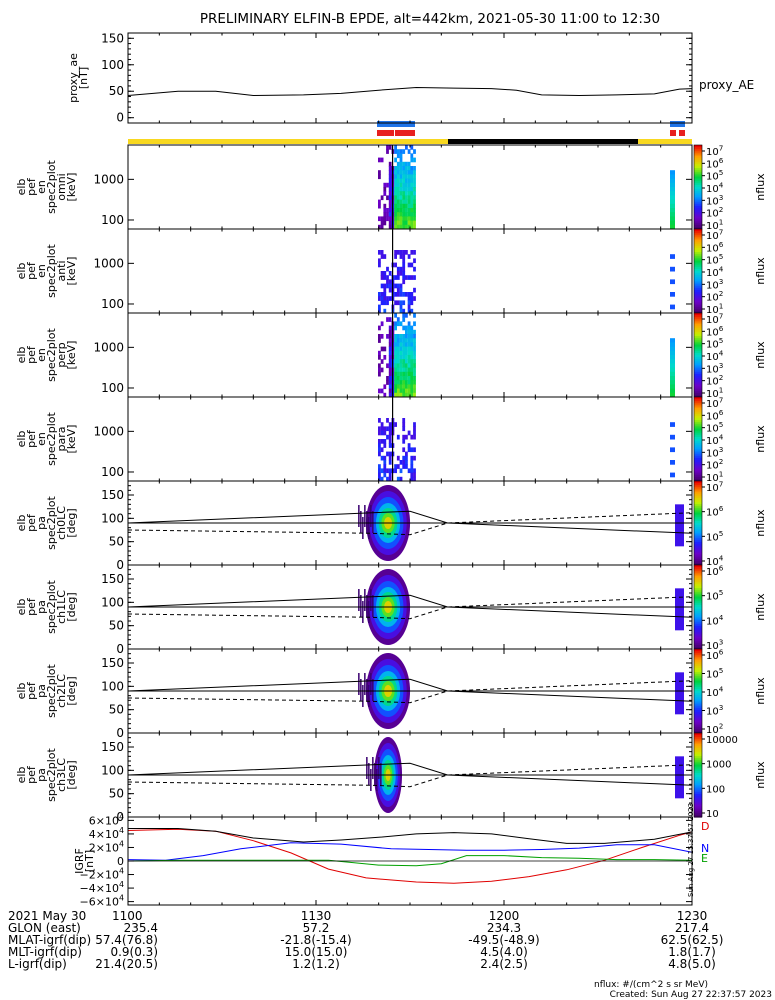  Describe the element at coordinates (102, 901) in the screenshot. I see `y-tick-label: −6×10⁴` at that location.